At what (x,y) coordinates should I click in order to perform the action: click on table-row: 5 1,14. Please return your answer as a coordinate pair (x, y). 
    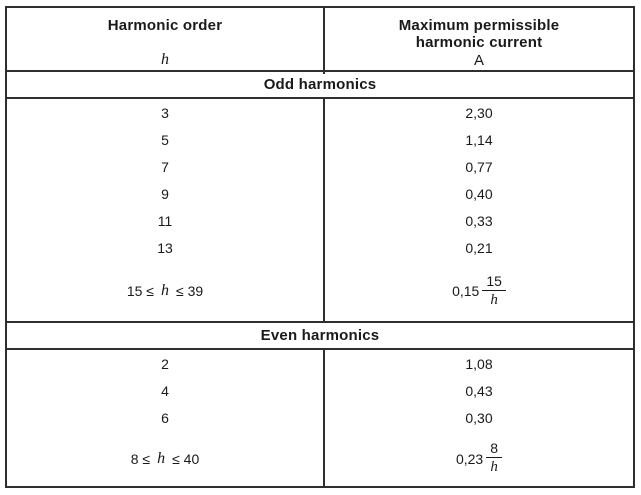
    Looking at the image, I should click on (320, 139).